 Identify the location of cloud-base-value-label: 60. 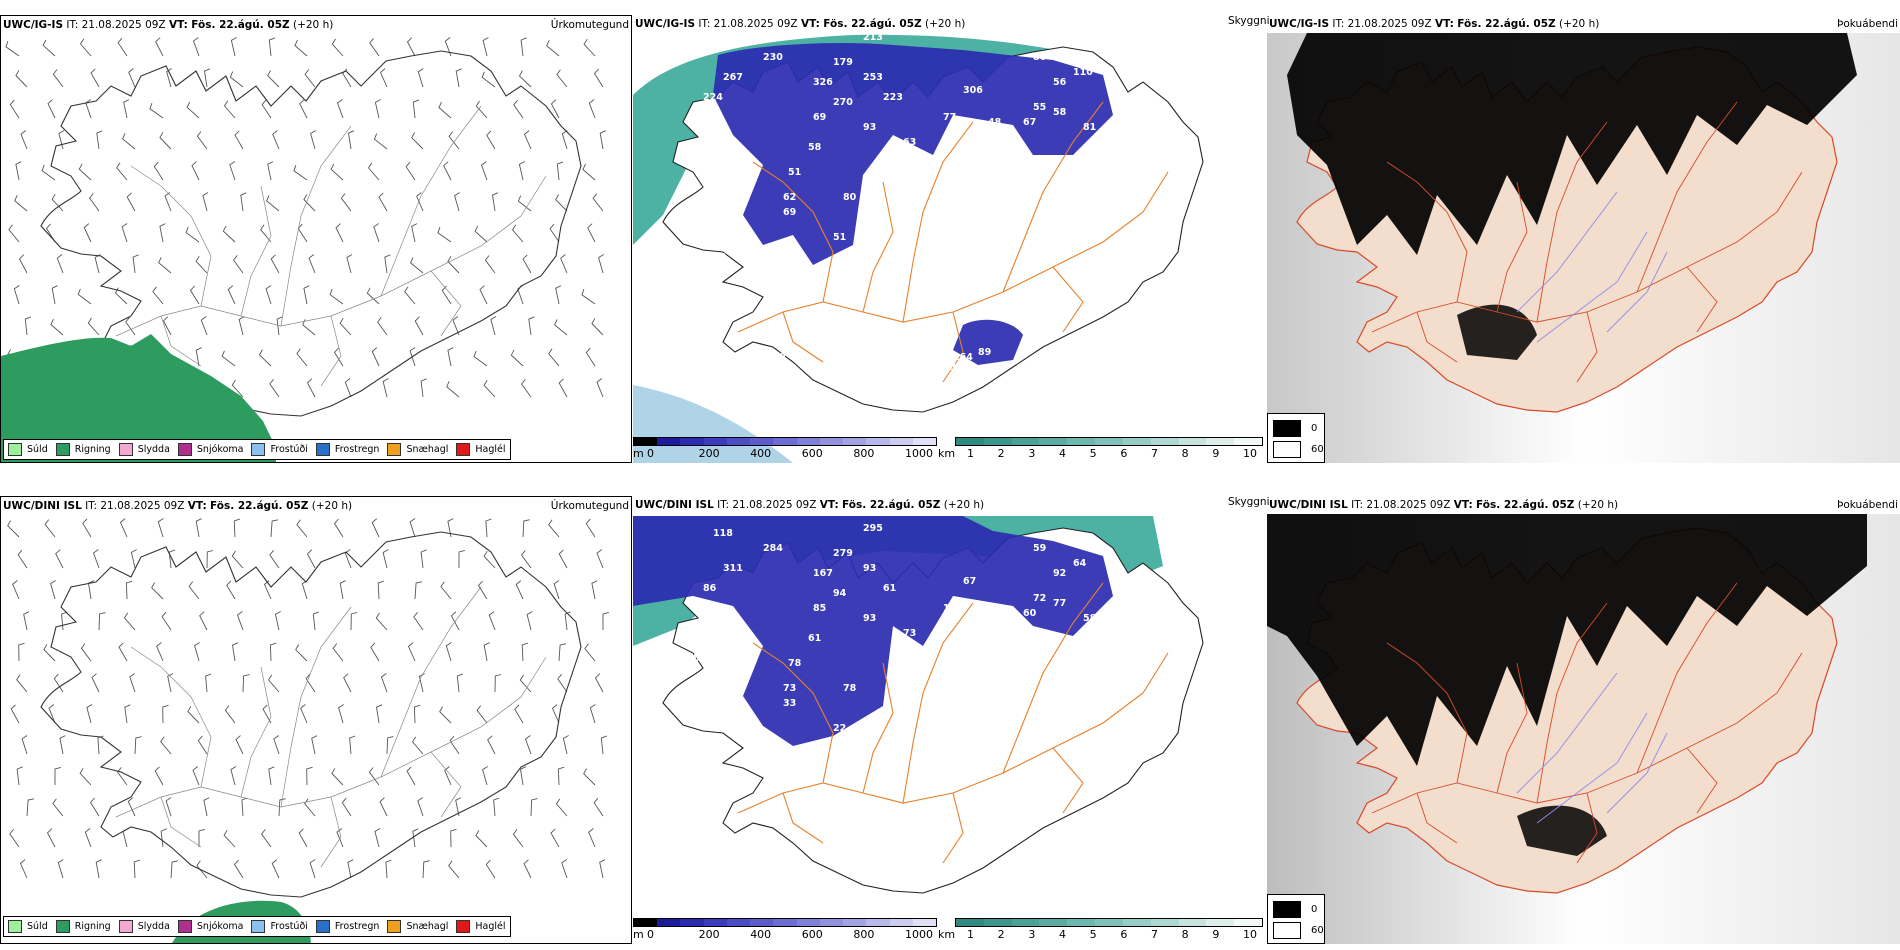
(1030, 613).